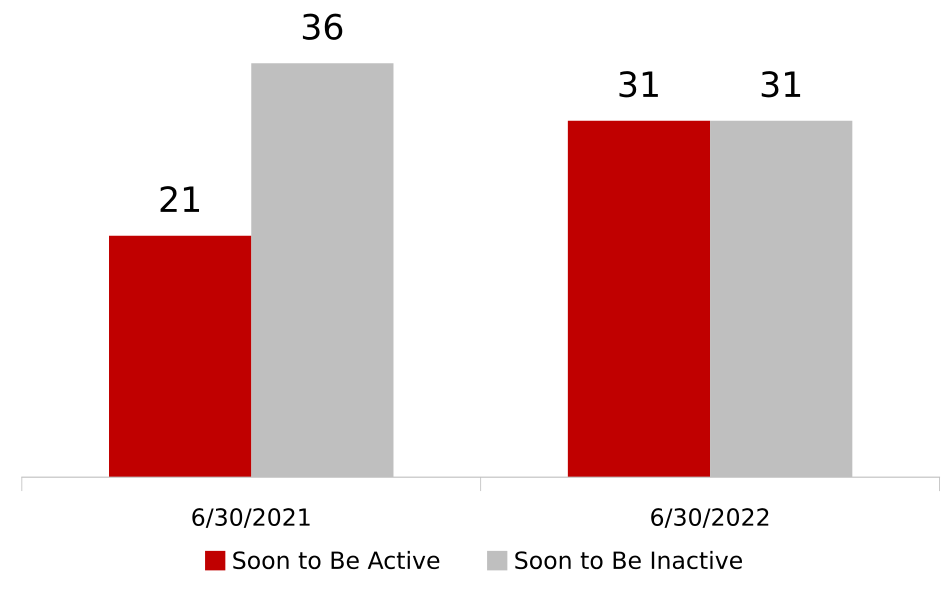 The height and width of the screenshot is (595, 949). I want to click on x-tick-label: 6/30/2022, so click(709, 518).